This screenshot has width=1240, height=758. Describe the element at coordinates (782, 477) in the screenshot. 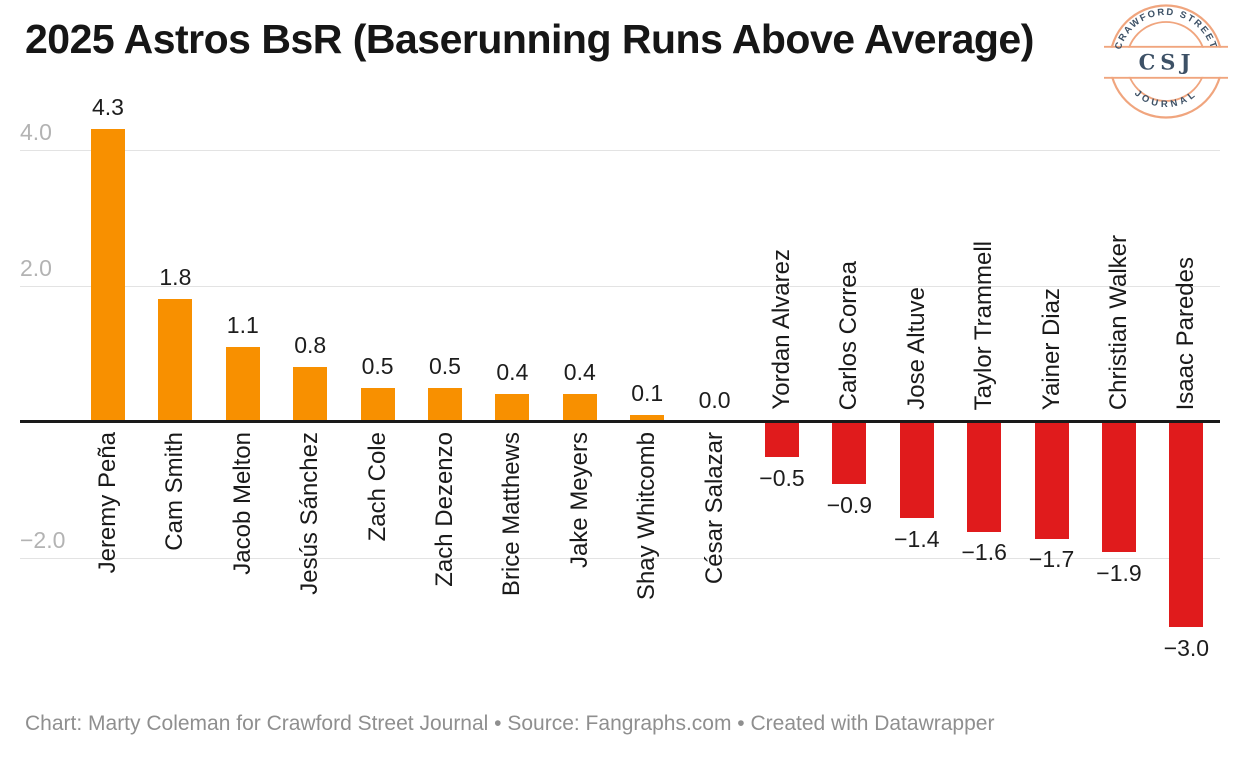

I see `bar-value-label: −0.5` at that location.